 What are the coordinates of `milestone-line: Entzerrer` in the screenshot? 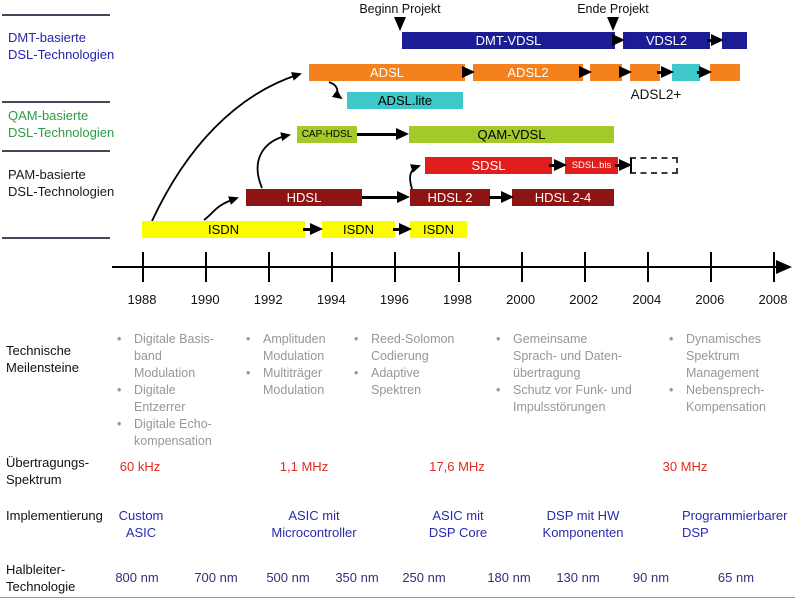 It's located at (160, 407).